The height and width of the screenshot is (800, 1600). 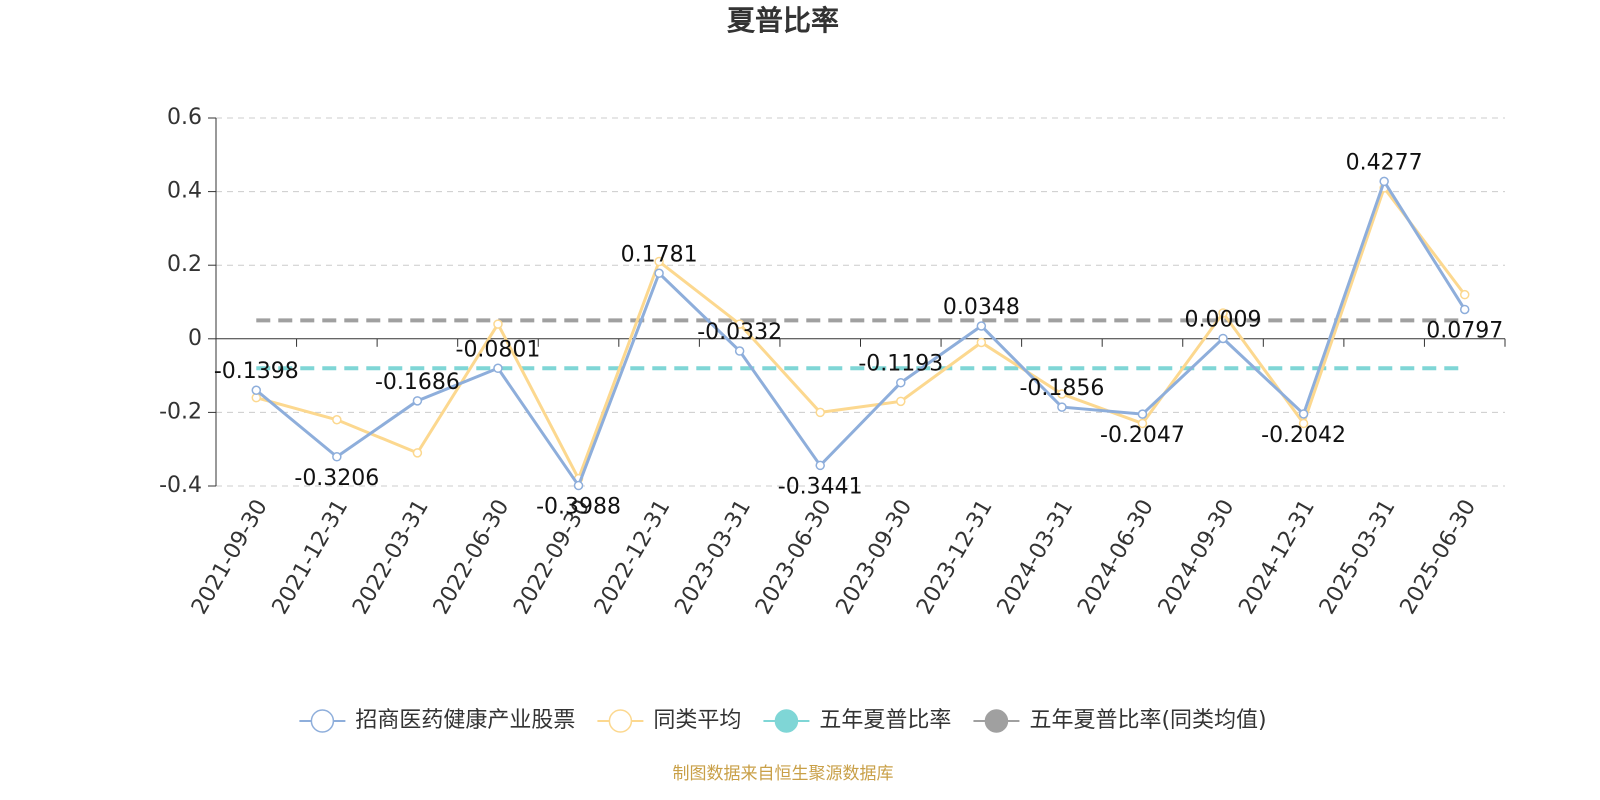 What do you see at coordinates (900, 364) in the screenshot?
I see `data-label: -0.1193` at bounding box center [900, 364].